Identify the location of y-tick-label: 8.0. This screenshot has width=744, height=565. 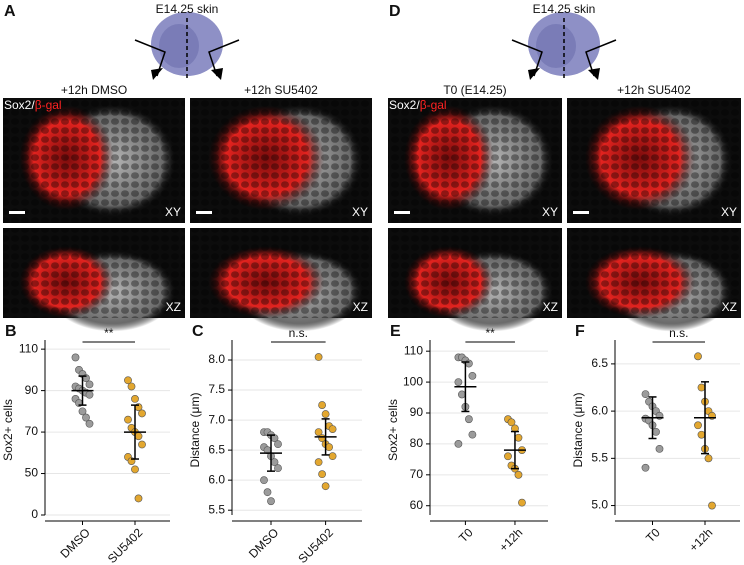
(216, 359).